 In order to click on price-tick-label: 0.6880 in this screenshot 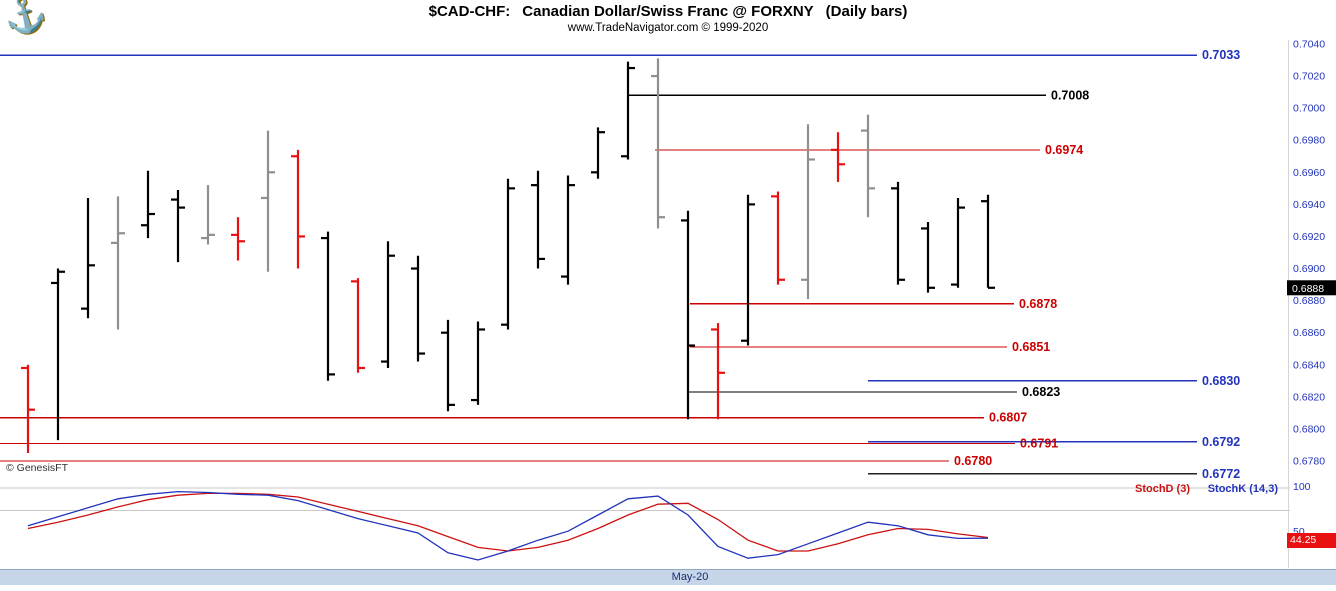, I will do `click(1309, 301)`.